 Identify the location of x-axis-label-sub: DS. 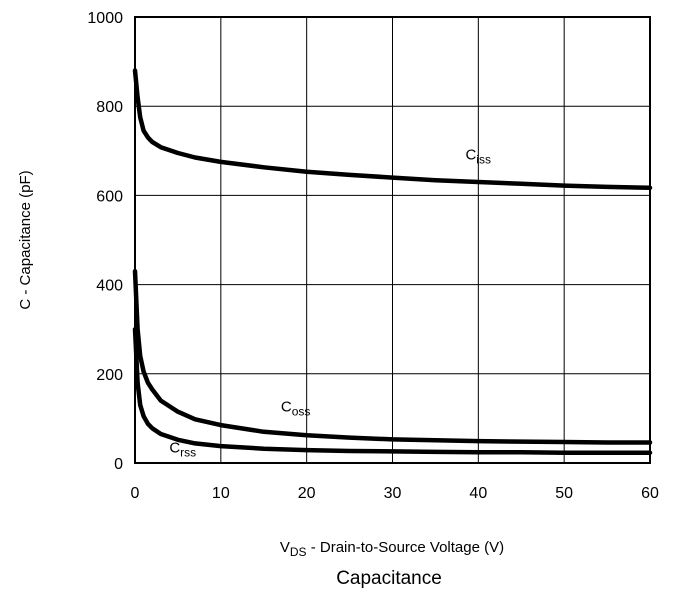
(298, 552).